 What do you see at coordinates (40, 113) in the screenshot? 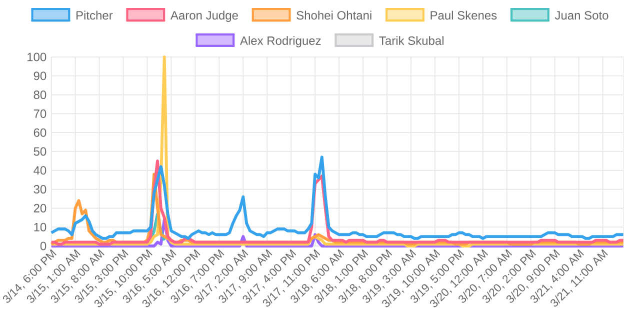
I see `y-tick-label: 70` at bounding box center [40, 113].